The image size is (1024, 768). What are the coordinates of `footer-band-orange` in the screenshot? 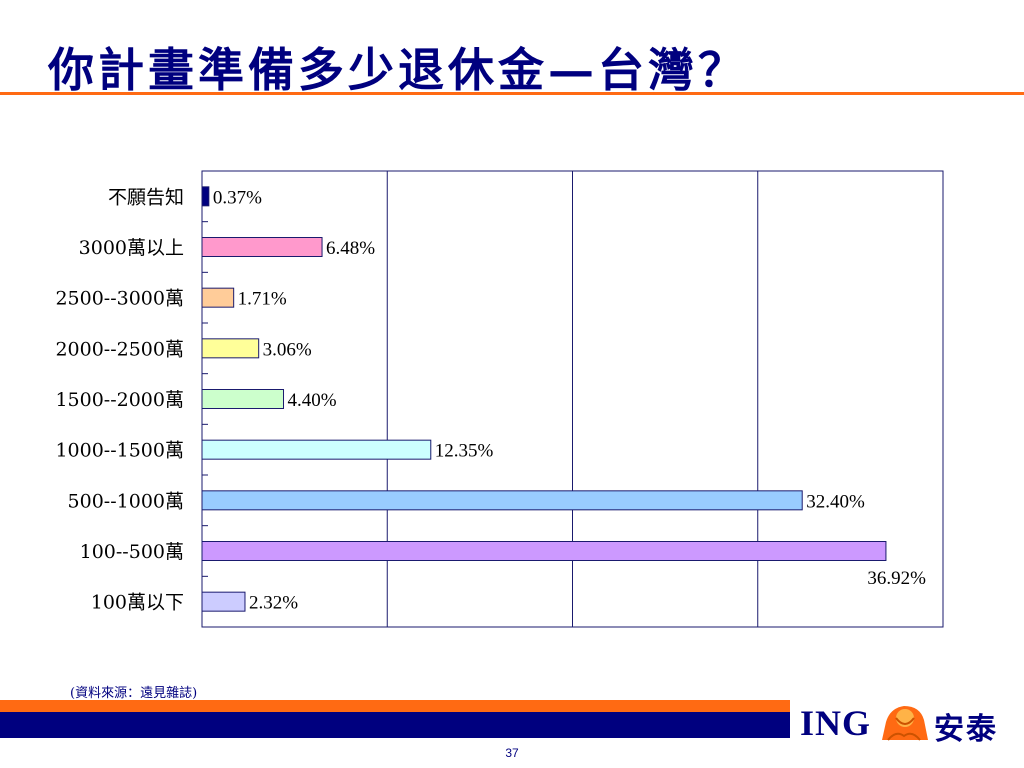 It's located at (395, 706).